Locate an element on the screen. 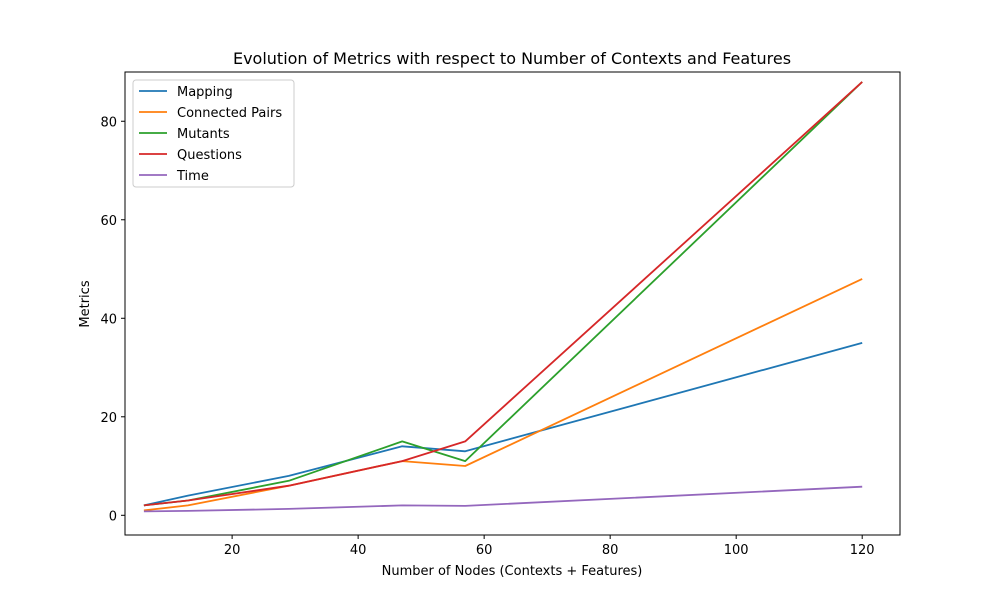 This screenshot has height=600, width=1000. x-tick-label: 20 is located at coordinates (232, 550).